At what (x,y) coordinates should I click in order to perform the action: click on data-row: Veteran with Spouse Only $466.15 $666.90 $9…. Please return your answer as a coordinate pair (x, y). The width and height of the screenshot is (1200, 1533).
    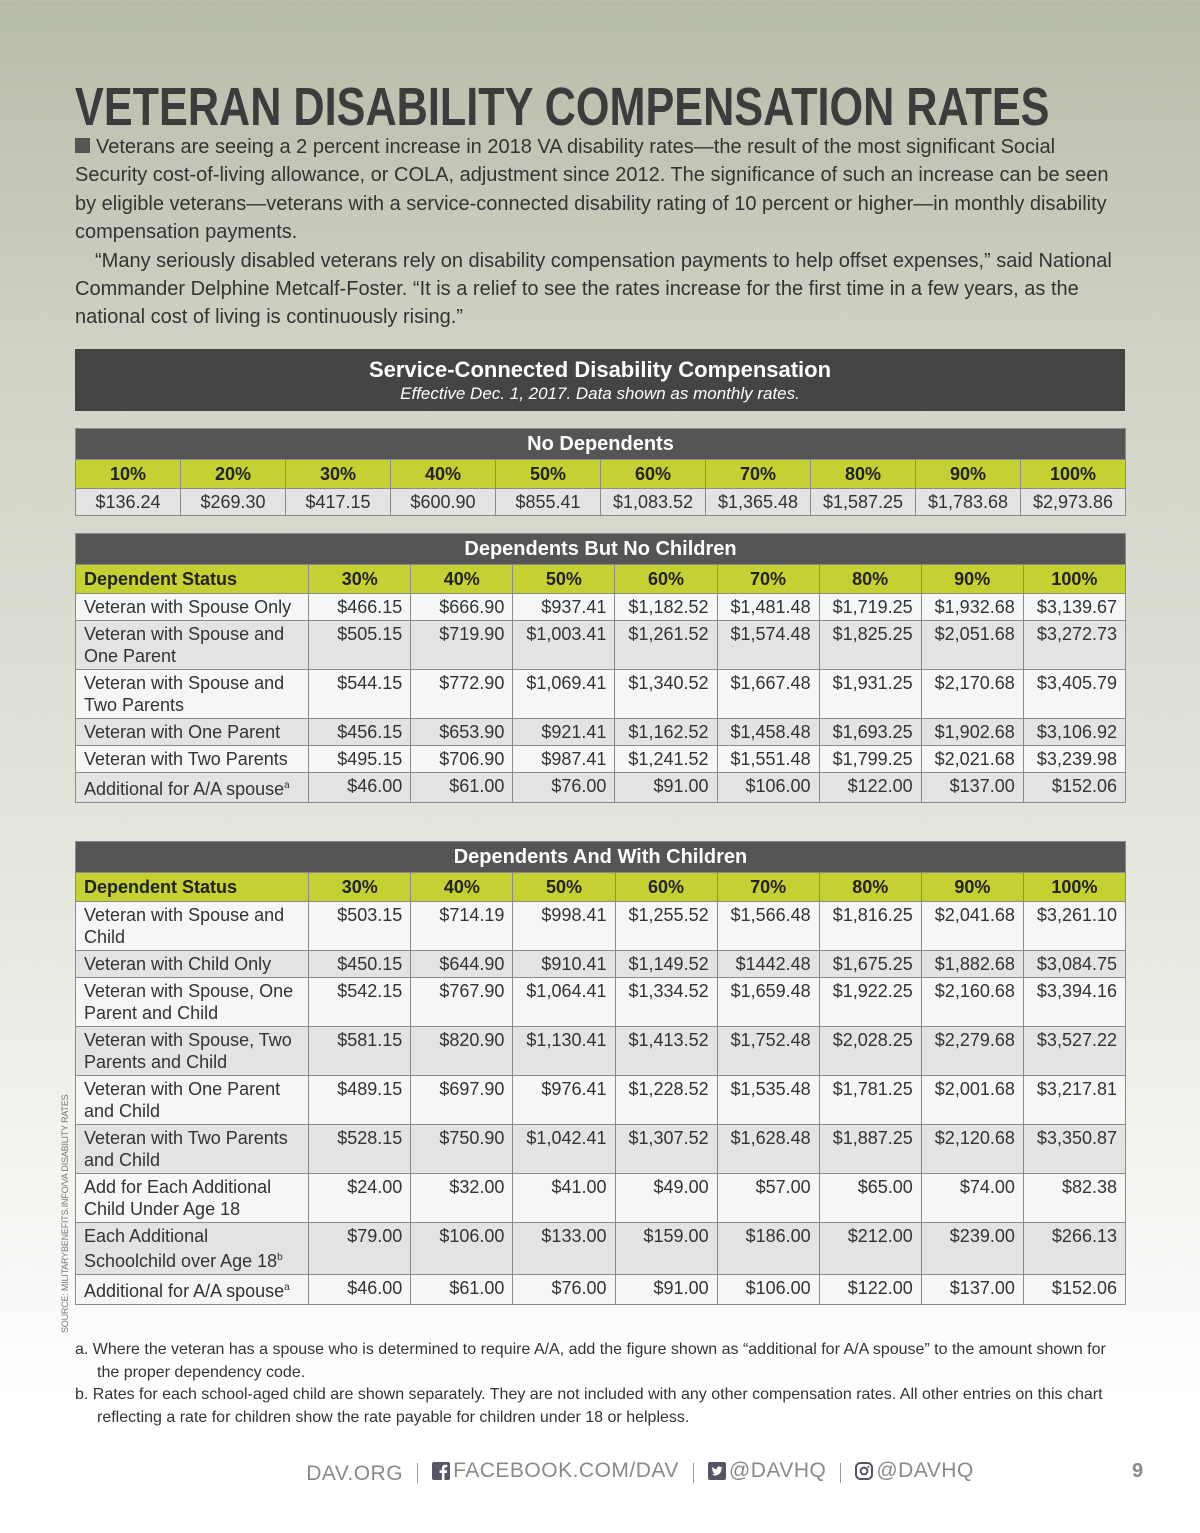
    Looking at the image, I should click on (600, 607).